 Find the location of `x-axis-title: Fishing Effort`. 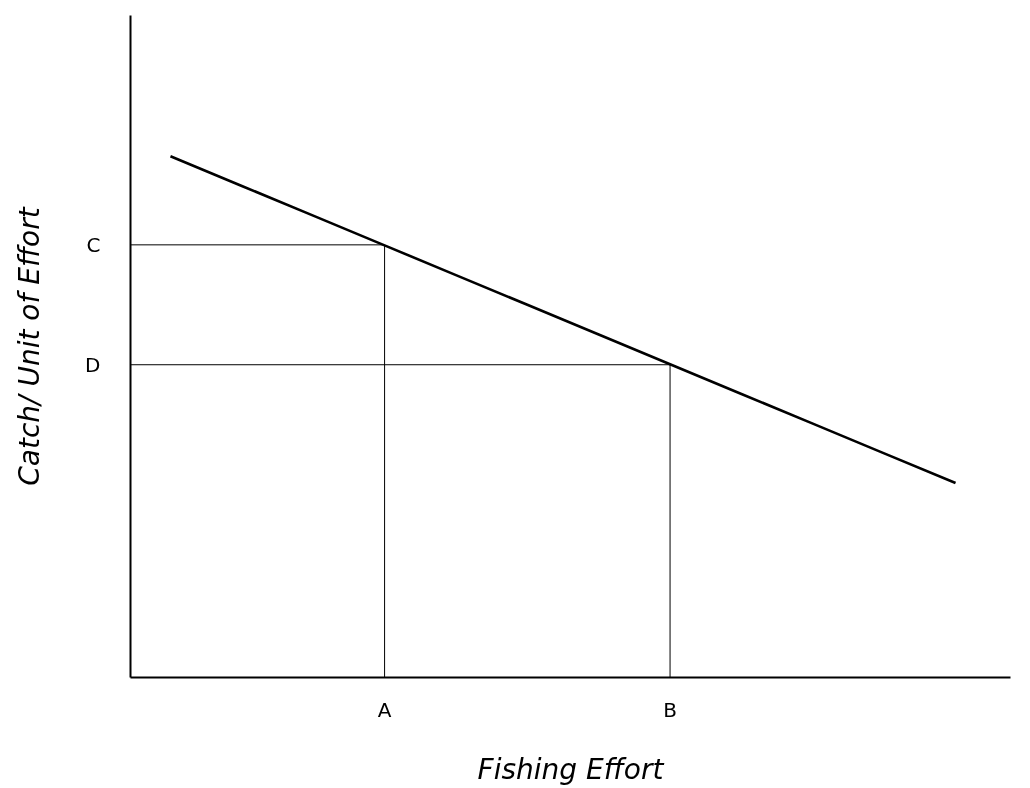

x-axis-title: Fishing Effort is located at coordinates (571, 769).